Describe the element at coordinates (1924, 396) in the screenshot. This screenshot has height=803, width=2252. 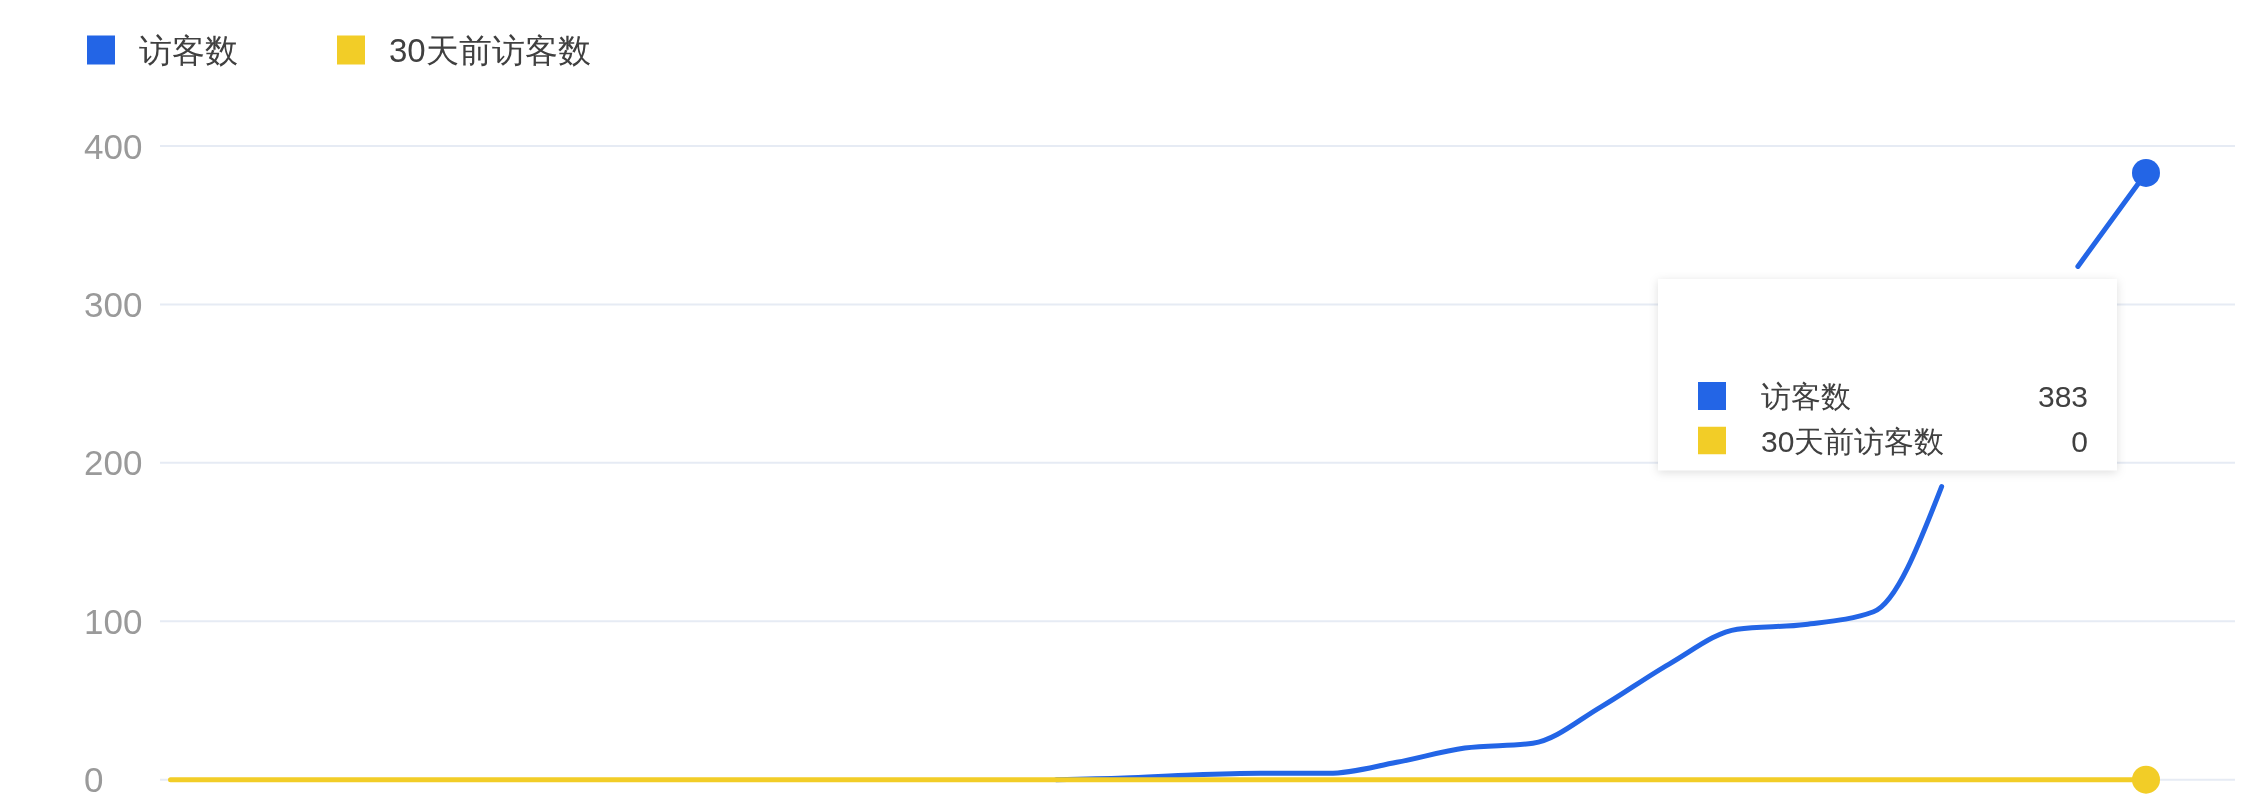
I see `text: 访客数 383` at that location.